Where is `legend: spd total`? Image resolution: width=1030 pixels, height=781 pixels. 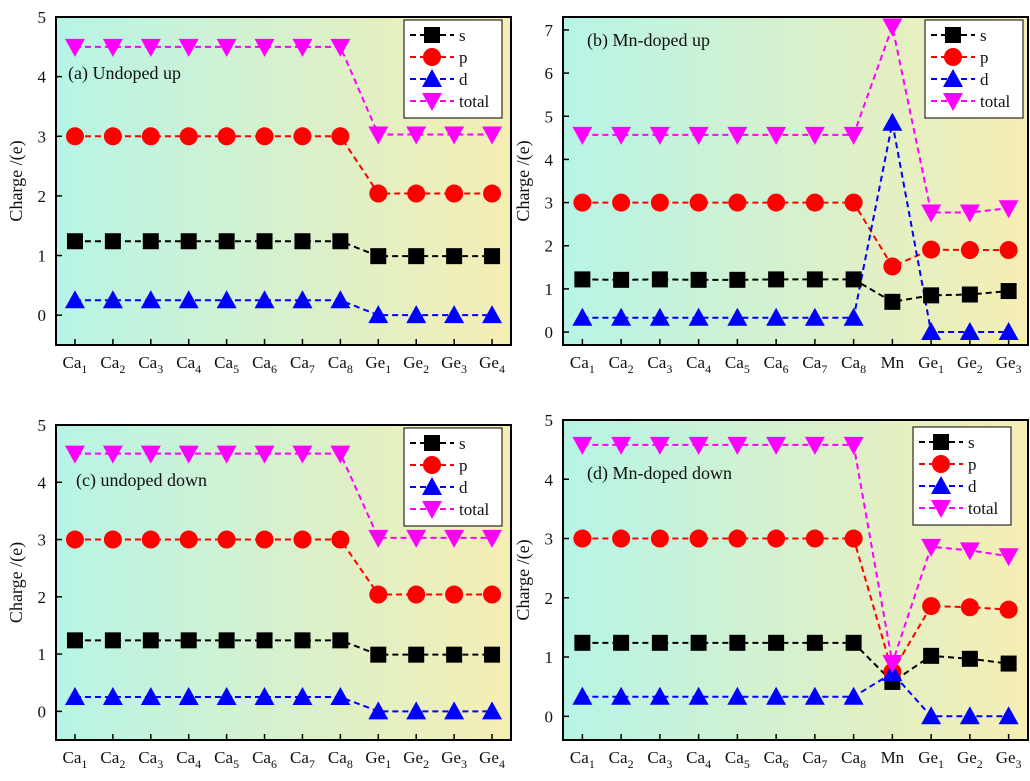
legend: spd total is located at coordinates (962, 476).